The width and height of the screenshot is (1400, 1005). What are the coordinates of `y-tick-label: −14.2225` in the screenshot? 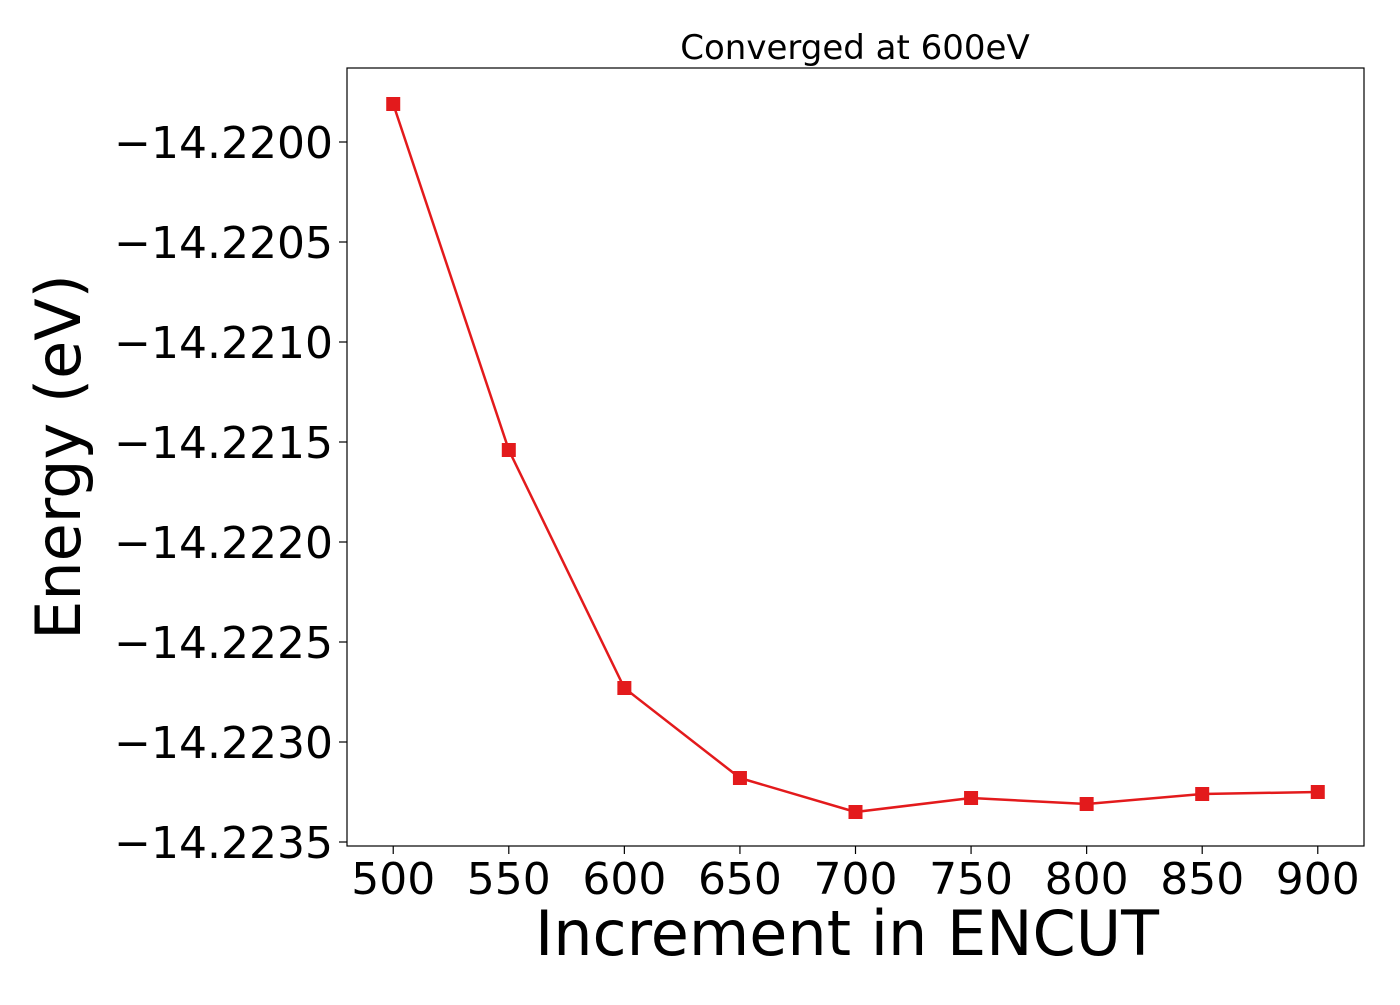 It's located at (223, 643).